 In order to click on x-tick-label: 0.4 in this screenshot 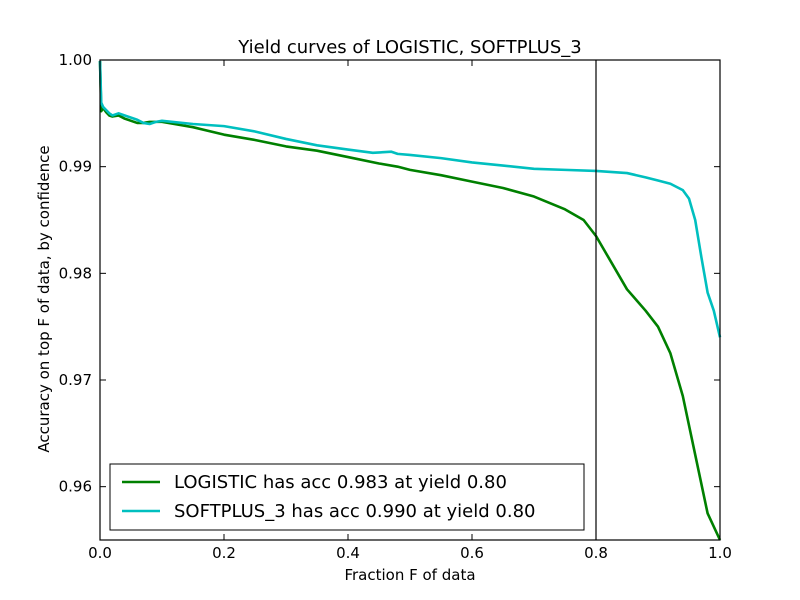, I will do `click(348, 553)`.